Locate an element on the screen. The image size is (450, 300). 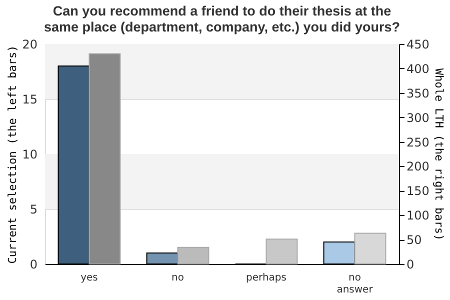
x-tick-label: no answer is located at coordinates (355, 284).